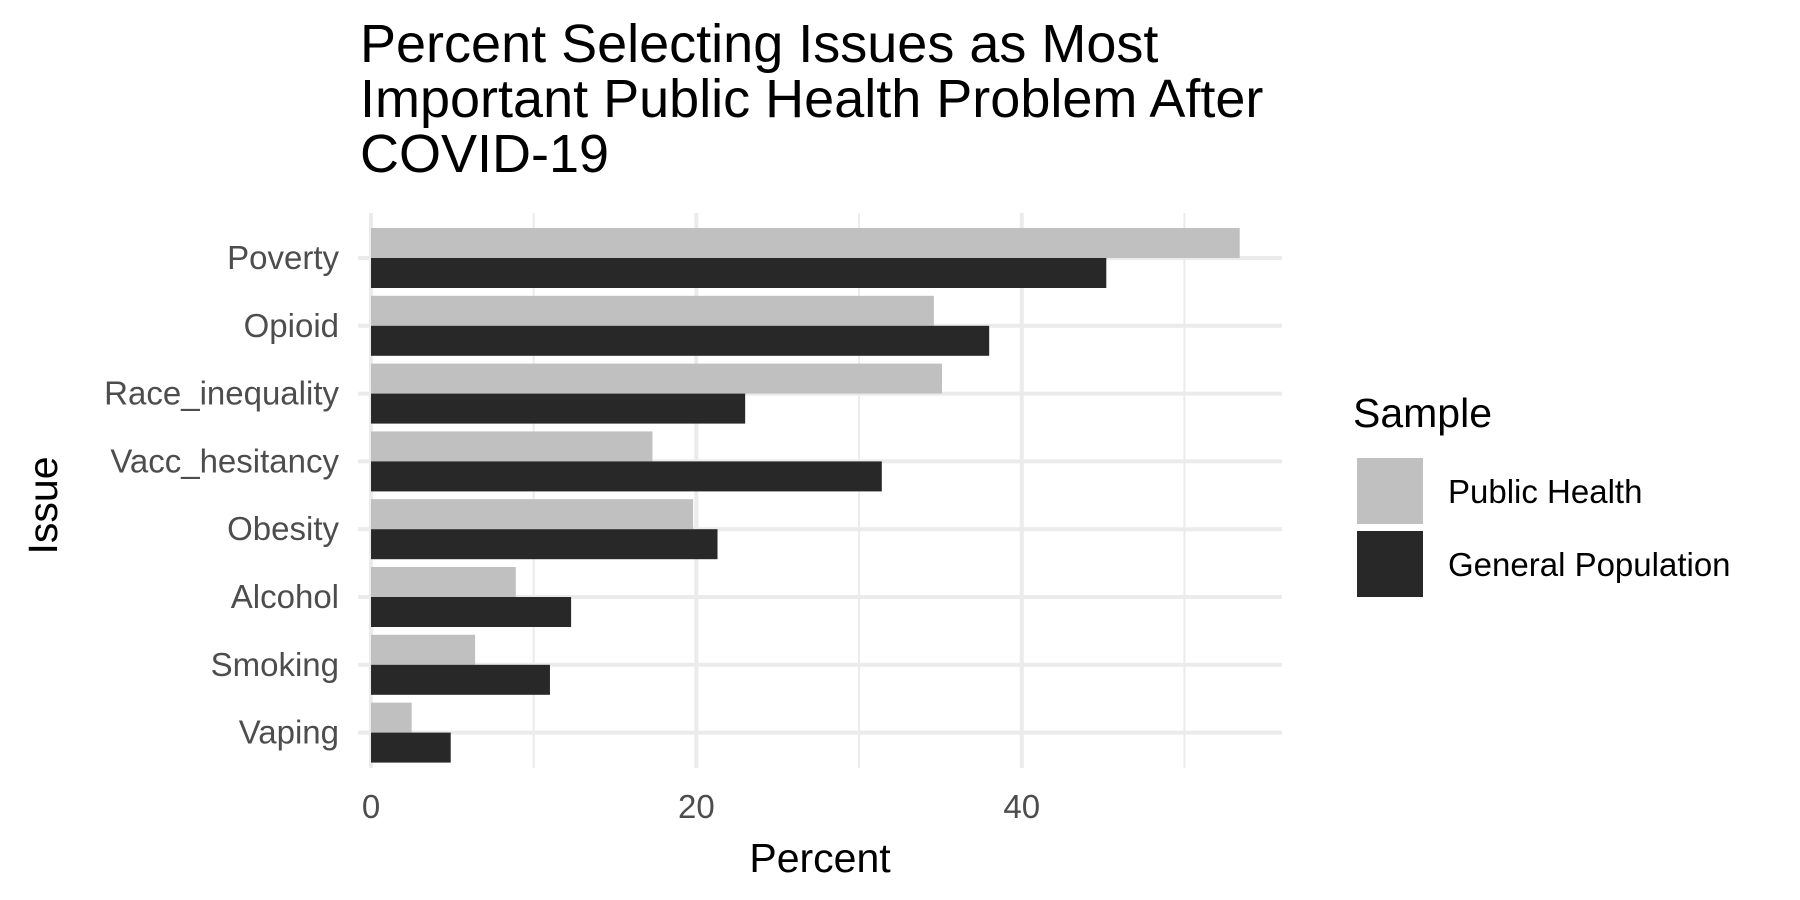 This screenshot has width=1800, height=900. Describe the element at coordinates (652, 310) in the screenshot. I see `bar-public-health-opioid` at that location.